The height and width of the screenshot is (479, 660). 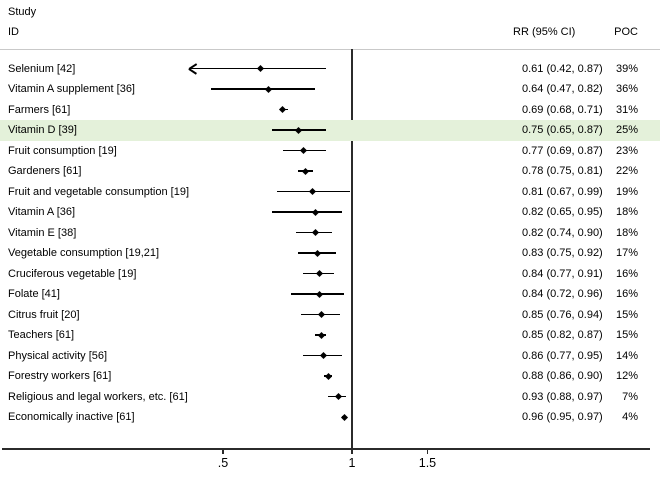 What do you see at coordinates (562, 232) in the screenshot?
I see `rr-value: 0.82 (0.74, 0.90)` at bounding box center [562, 232].